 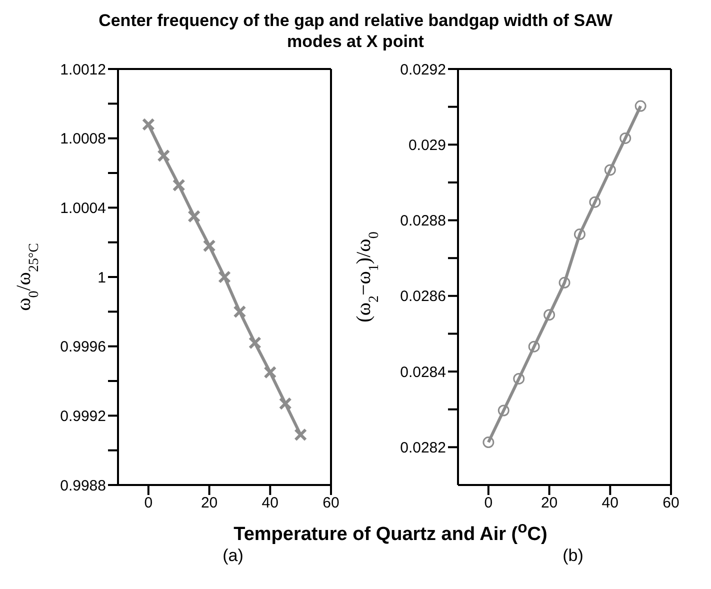 I want to click on y-tick-label: 1, so click(x=102, y=277).